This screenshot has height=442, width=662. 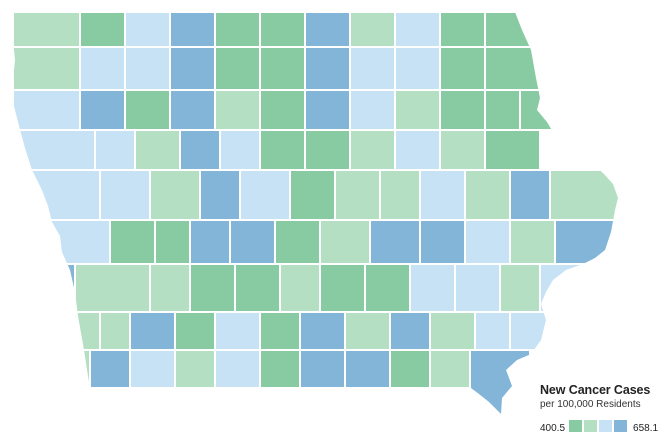 What do you see at coordinates (595, 390) in the screenshot?
I see `legend-title: New Cancer Cases` at bounding box center [595, 390].